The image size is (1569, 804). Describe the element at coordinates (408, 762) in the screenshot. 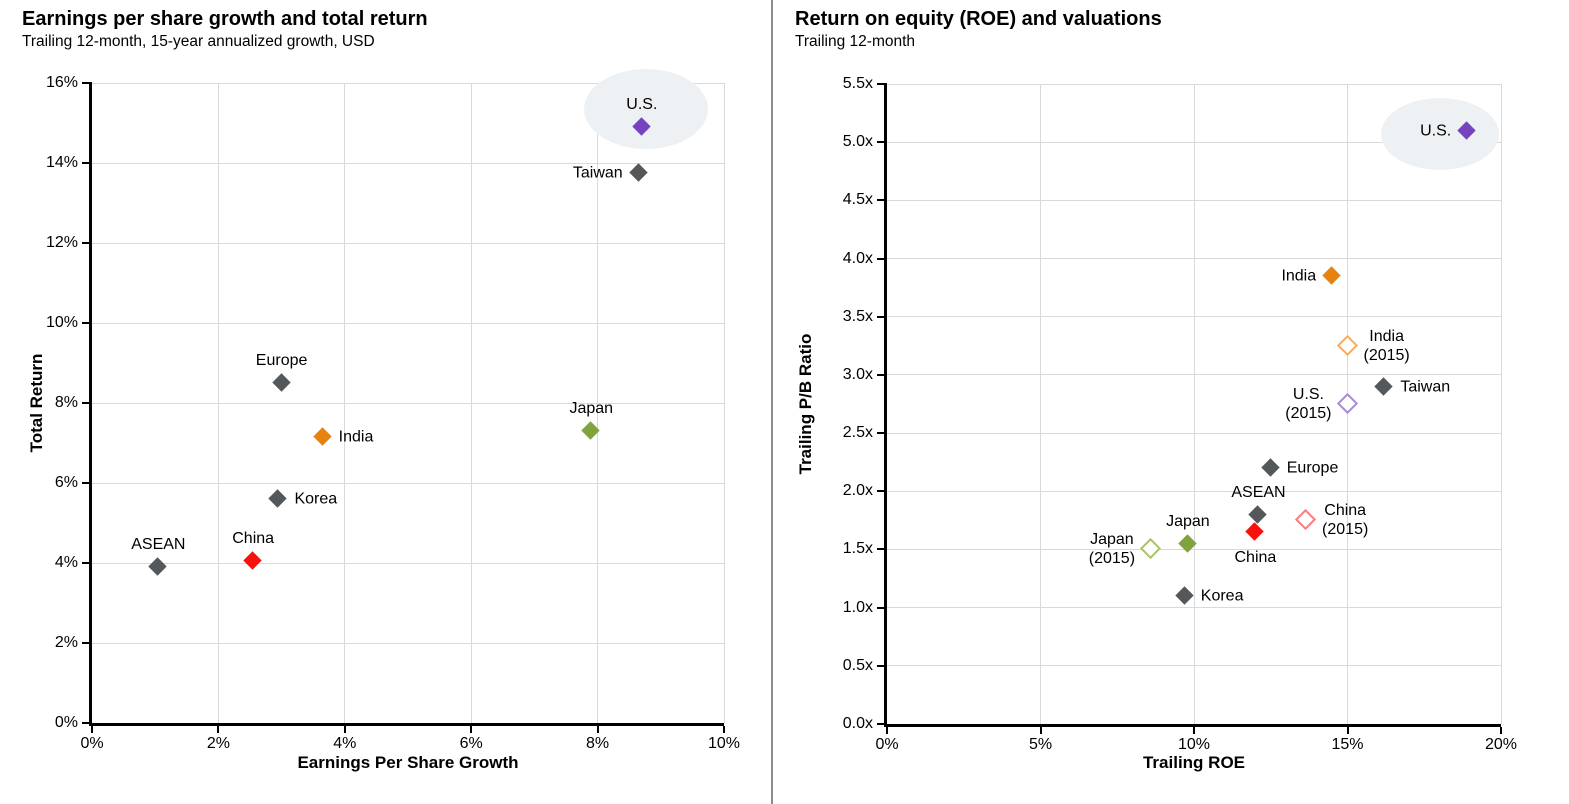

I see `left-x-axis-title: Earnings Per Share Growth` at that location.